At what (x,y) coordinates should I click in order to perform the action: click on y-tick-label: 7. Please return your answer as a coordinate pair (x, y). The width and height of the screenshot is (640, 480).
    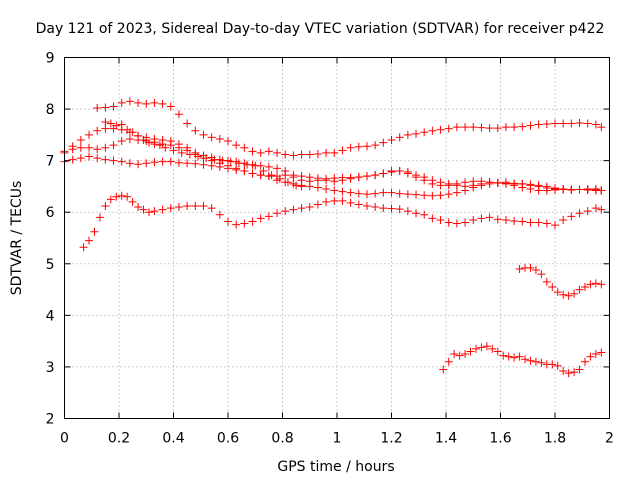
    Looking at the image, I should click on (50, 162).